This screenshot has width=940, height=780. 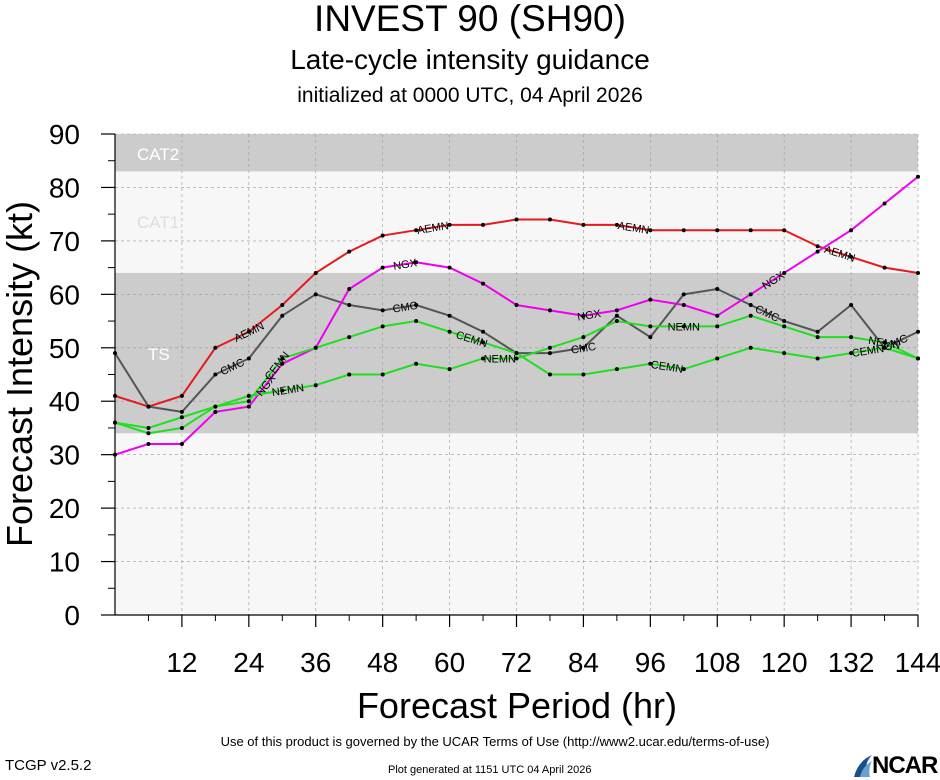 What do you see at coordinates (863, 766) in the screenshot?
I see `ncar-logo-icon` at bounding box center [863, 766].